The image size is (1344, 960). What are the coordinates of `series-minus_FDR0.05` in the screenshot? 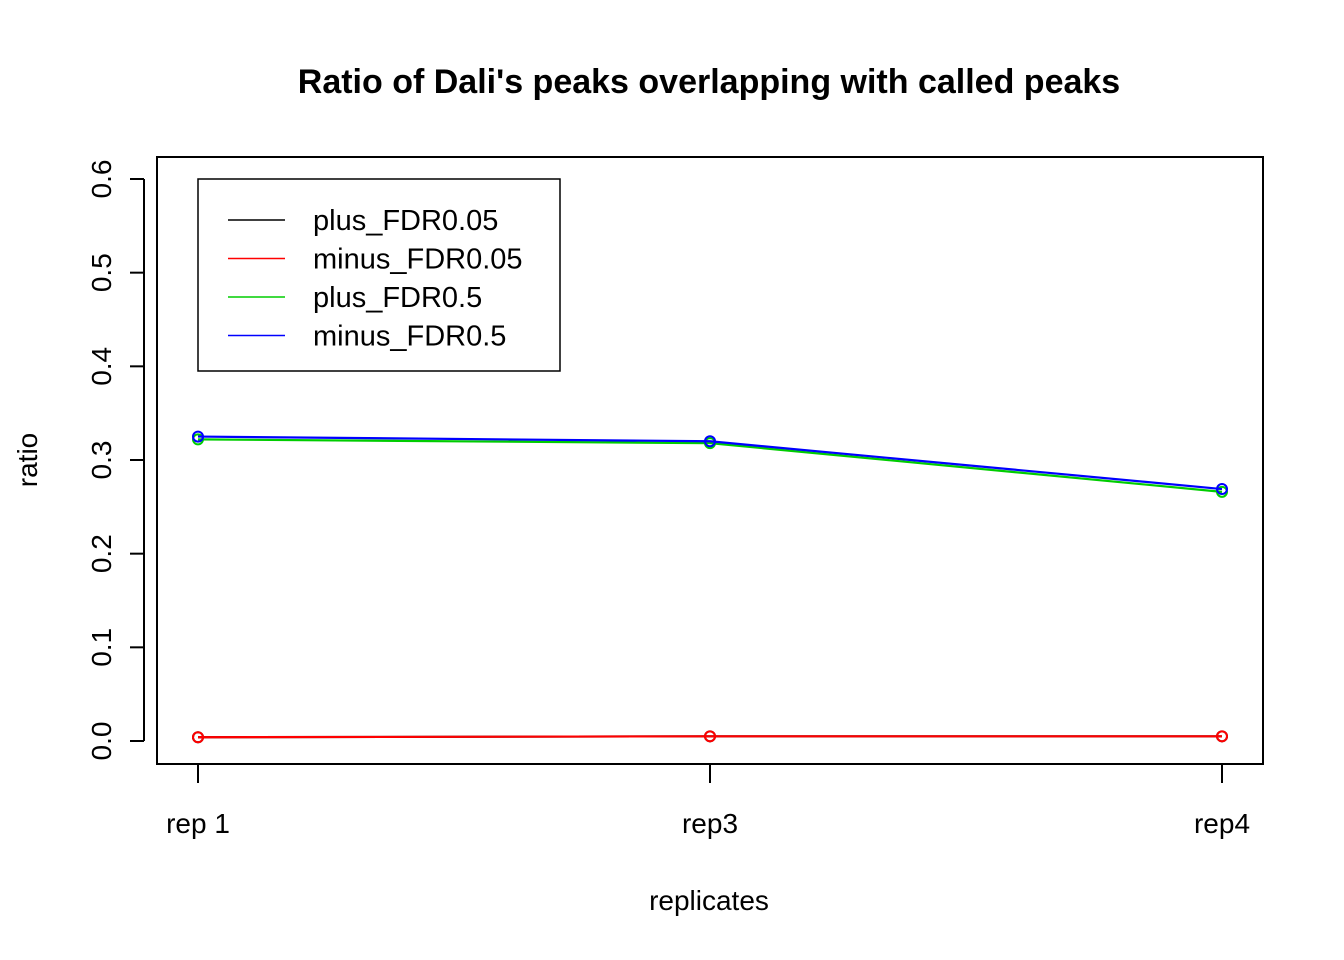 It's located at (710, 737).